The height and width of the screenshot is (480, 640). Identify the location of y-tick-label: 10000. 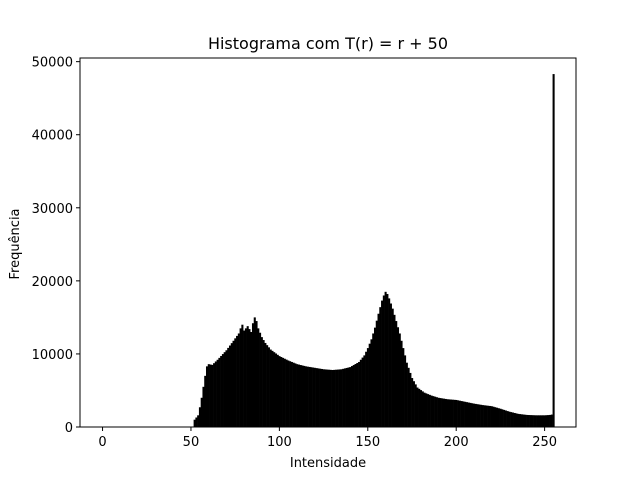
(52, 355).